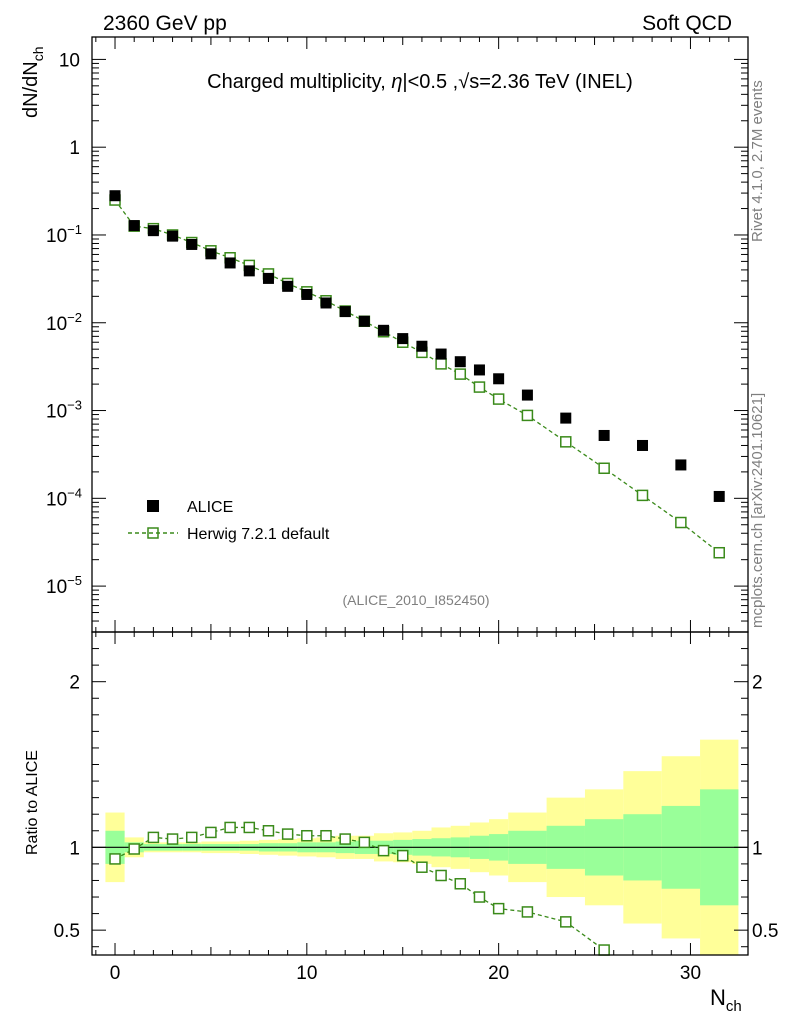  Describe the element at coordinates (115, 973) in the screenshot. I see `x-tick-label: 0` at that location.